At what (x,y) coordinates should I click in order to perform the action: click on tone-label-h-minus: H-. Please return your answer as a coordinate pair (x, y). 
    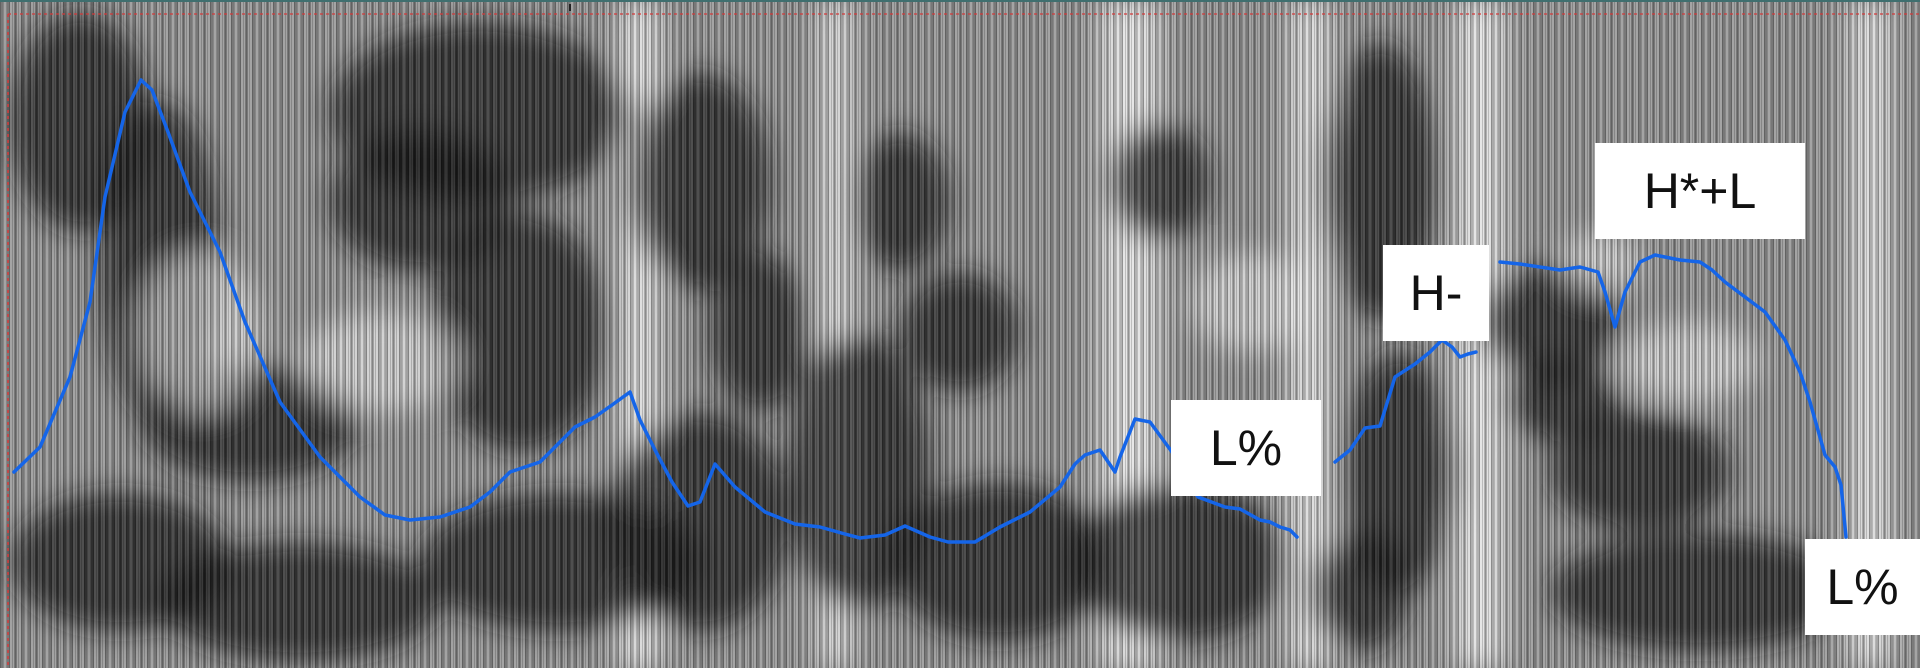
    Looking at the image, I should click on (1436, 293).